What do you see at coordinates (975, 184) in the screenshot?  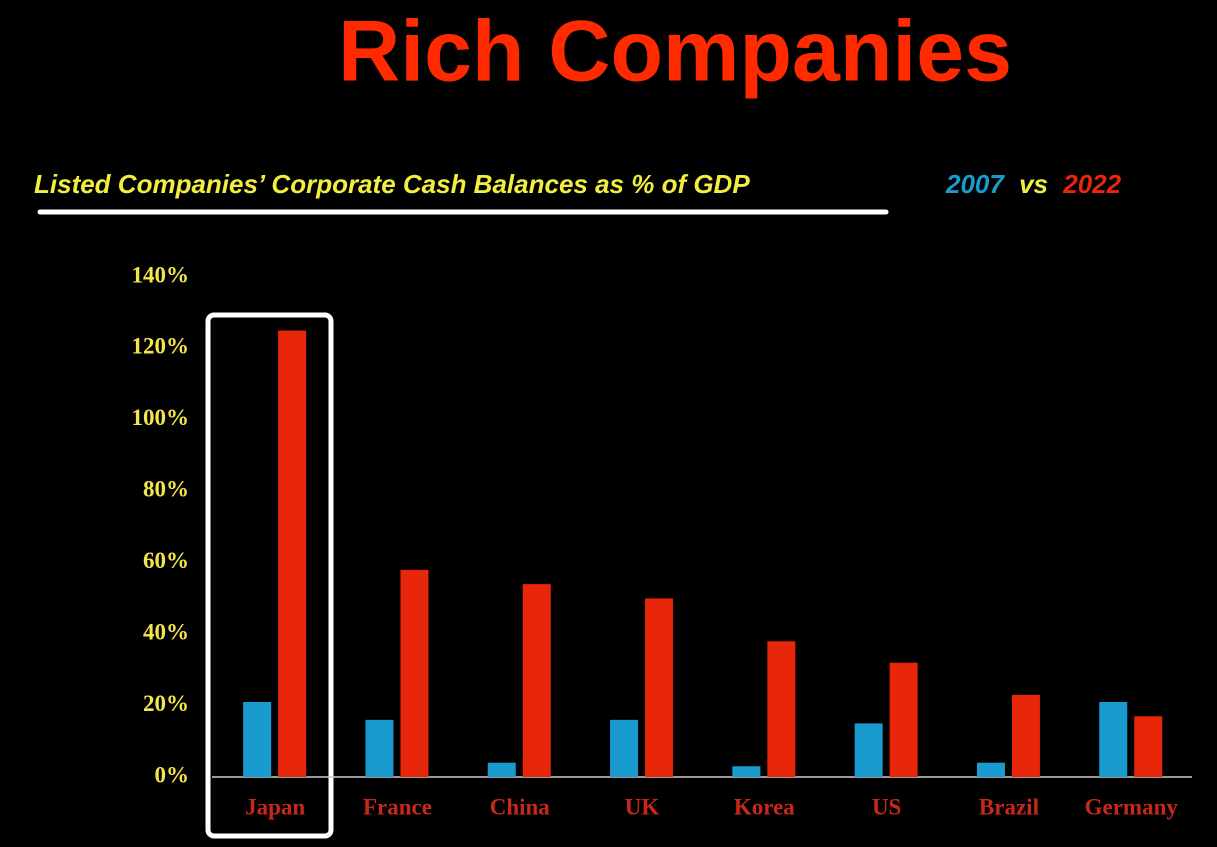 I see `legend-entry: 2007` at bounding box center [975, 184].